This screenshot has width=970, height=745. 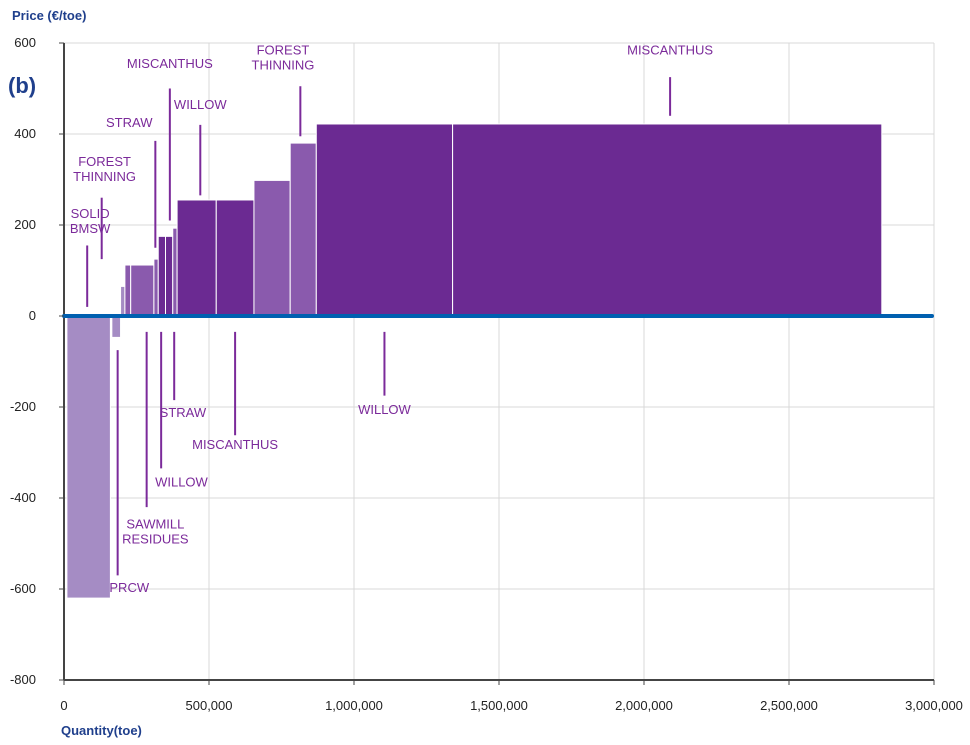 What do you see at coordinates (23, 588) in the screenshot?
I see `y-tick-label: -600` at bounding box center [23, 588].